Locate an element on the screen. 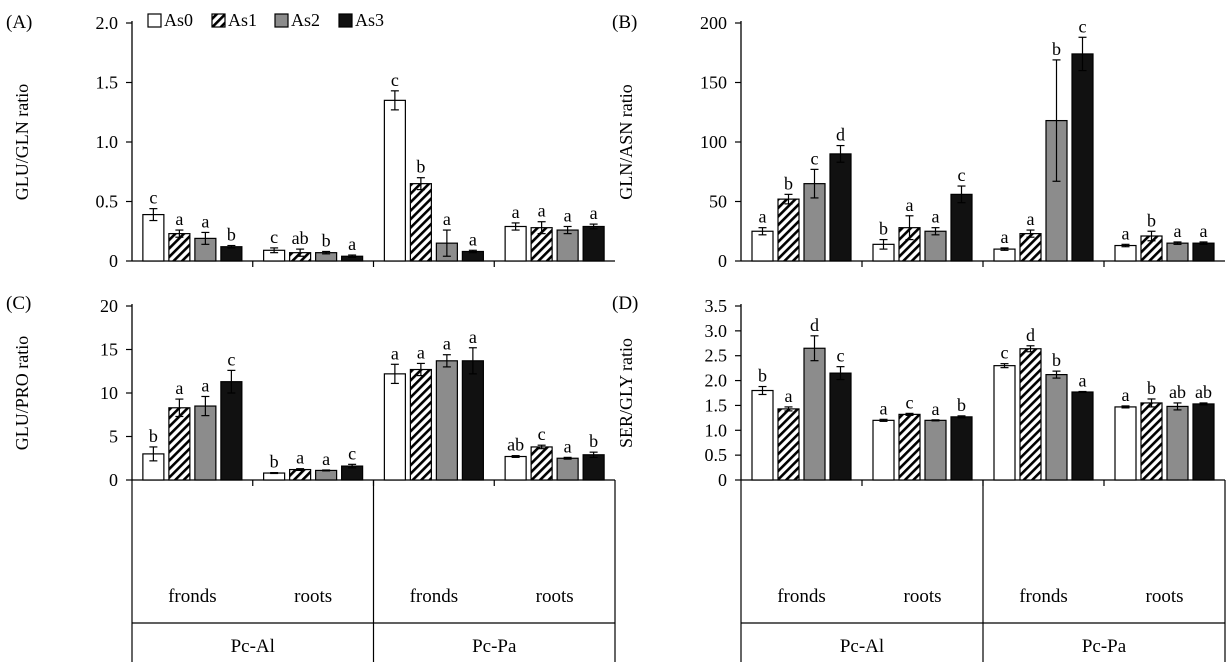 The width and height of the screenshot is (1232, 662). legend-label-as2: As2 is located at coordinates (305, 20).